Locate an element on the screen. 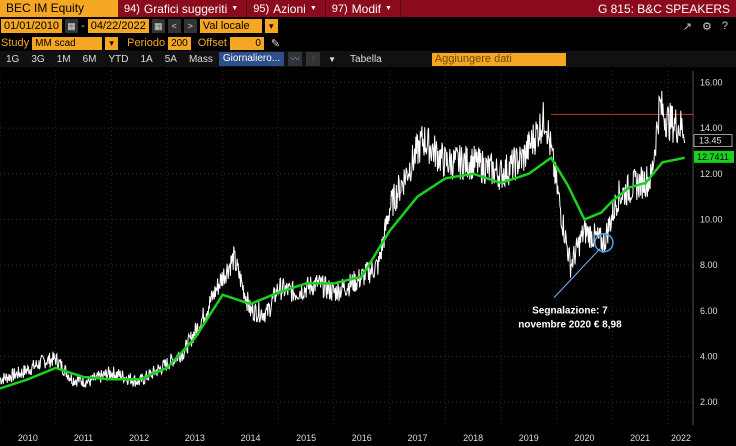 This screenshot has width=736, height=446. y-tick-label: 8.00 is located at coordinates (709, 265).